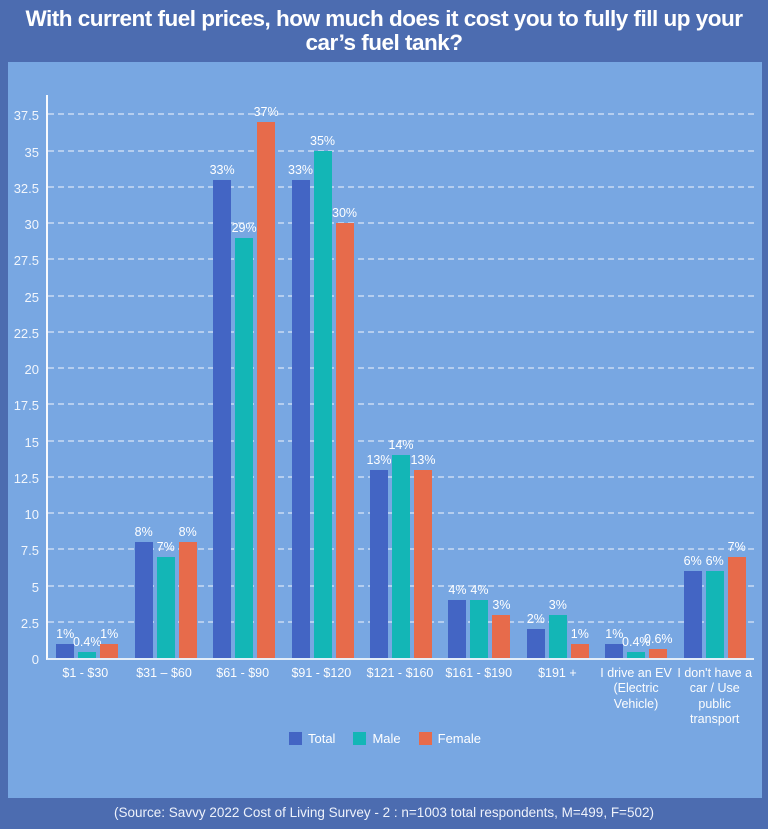 The height and width of the screenshot is (829, 768). I want to click on bar-female: 0.6%, so click(658, 645).